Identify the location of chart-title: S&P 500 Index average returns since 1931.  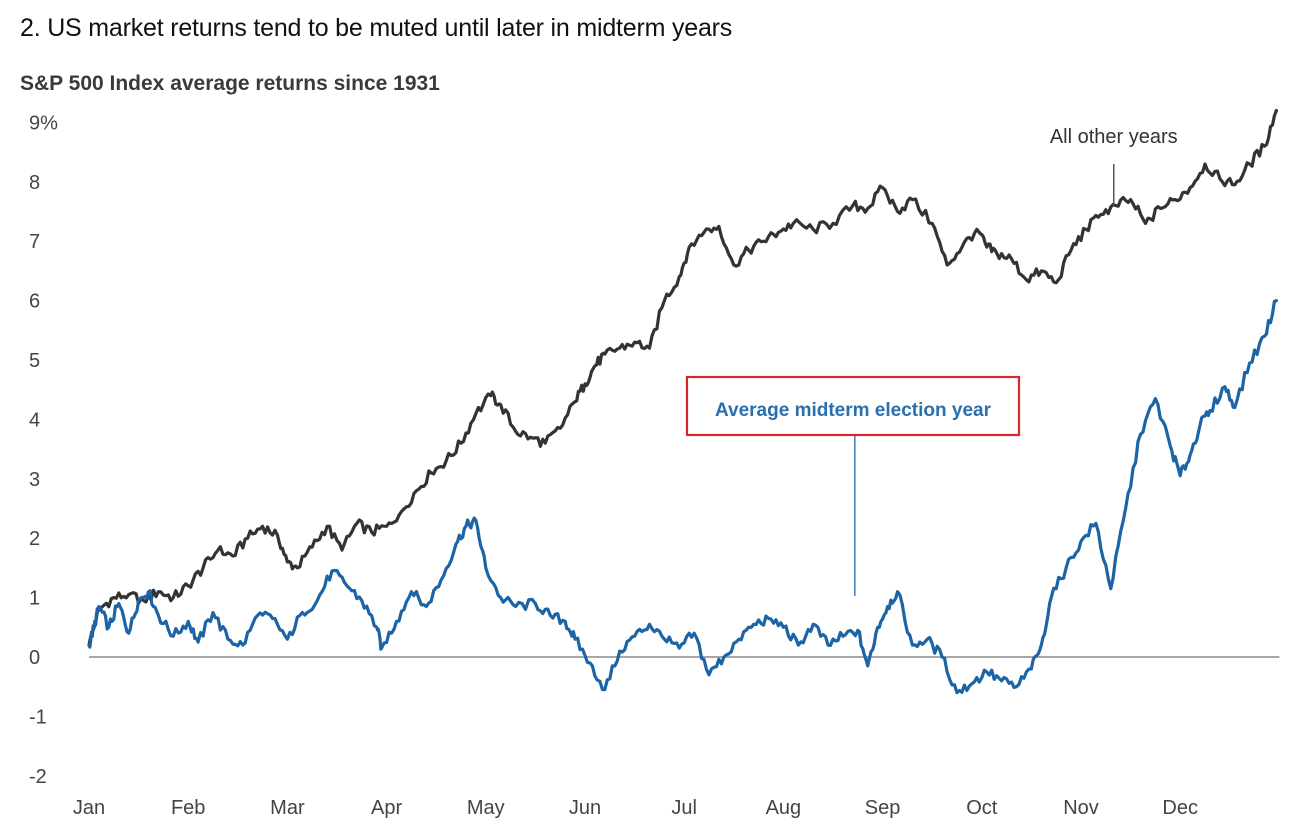
(230, 83).